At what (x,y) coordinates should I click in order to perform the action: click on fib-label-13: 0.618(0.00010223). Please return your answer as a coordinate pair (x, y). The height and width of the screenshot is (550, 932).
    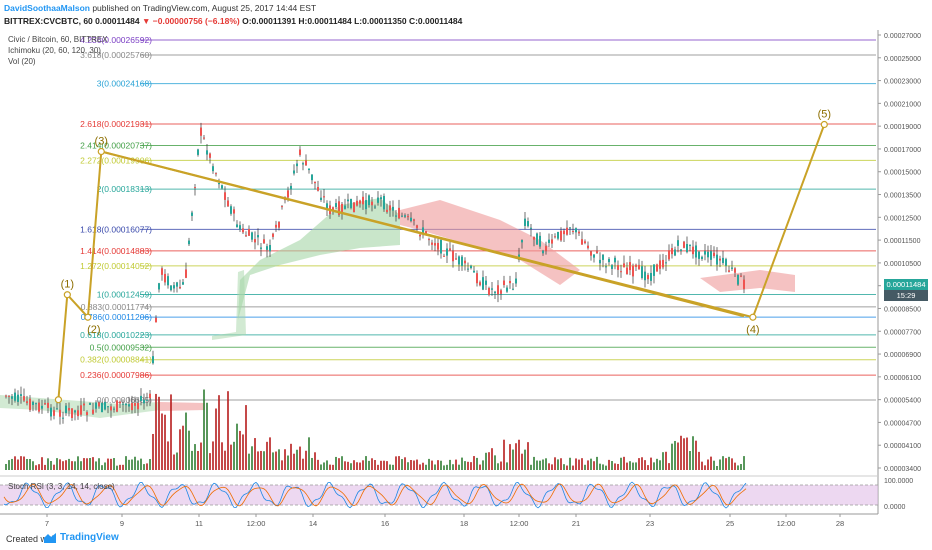
    Looking at the image, I should click on (116, 335).